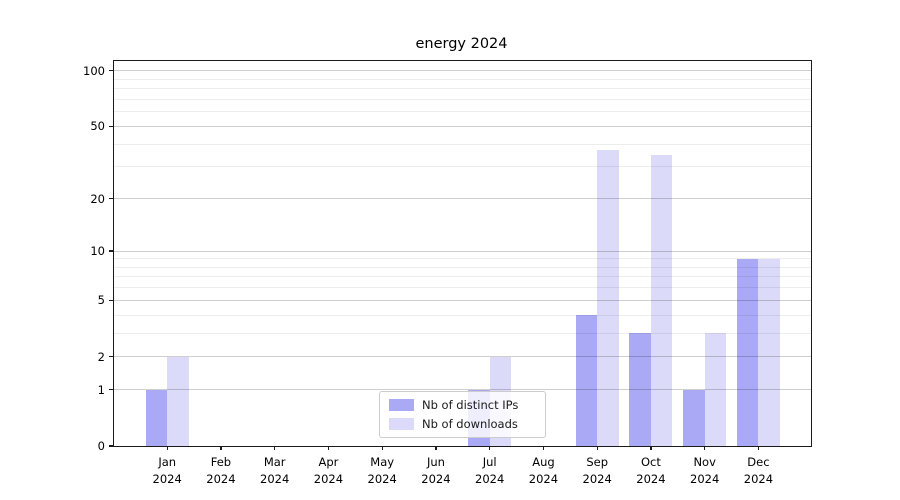  What do you see at coordinates (747, 352) in the screenshot?
I see `bar-dec-ips` at bounding box center [747, 352].